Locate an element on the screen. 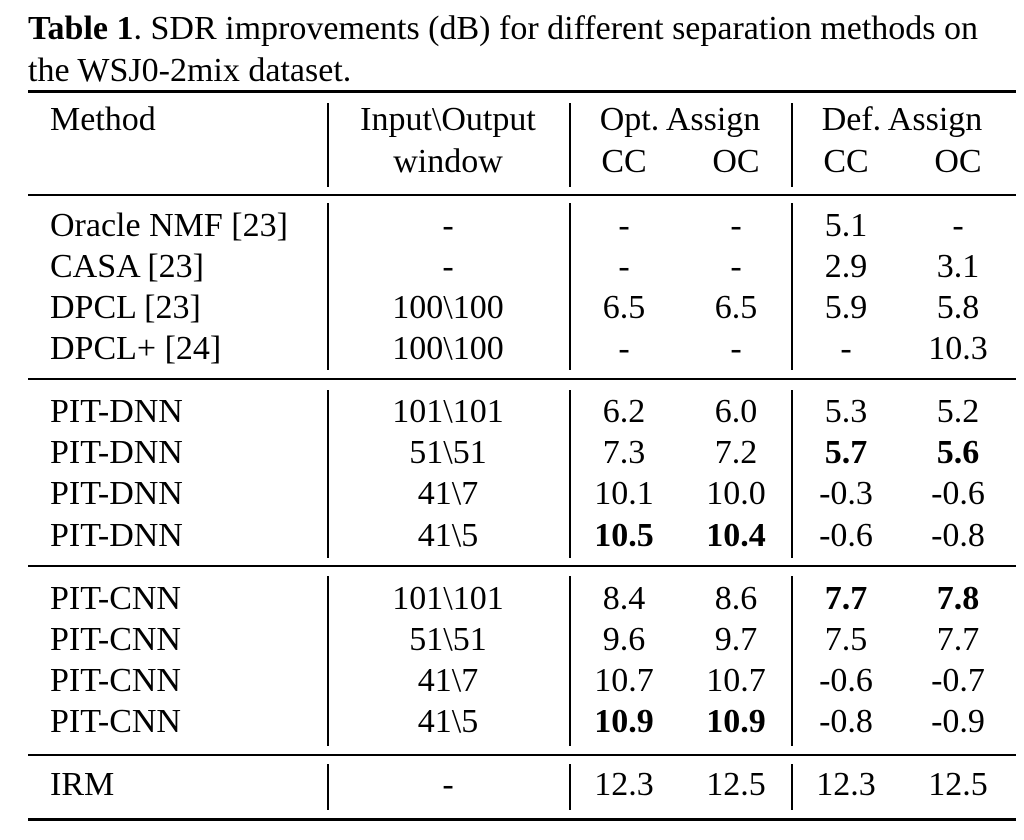 Image resolution: width=1024 pixels, height=840 pixels. header-window-line2: window is located at coordinates (448, 161).